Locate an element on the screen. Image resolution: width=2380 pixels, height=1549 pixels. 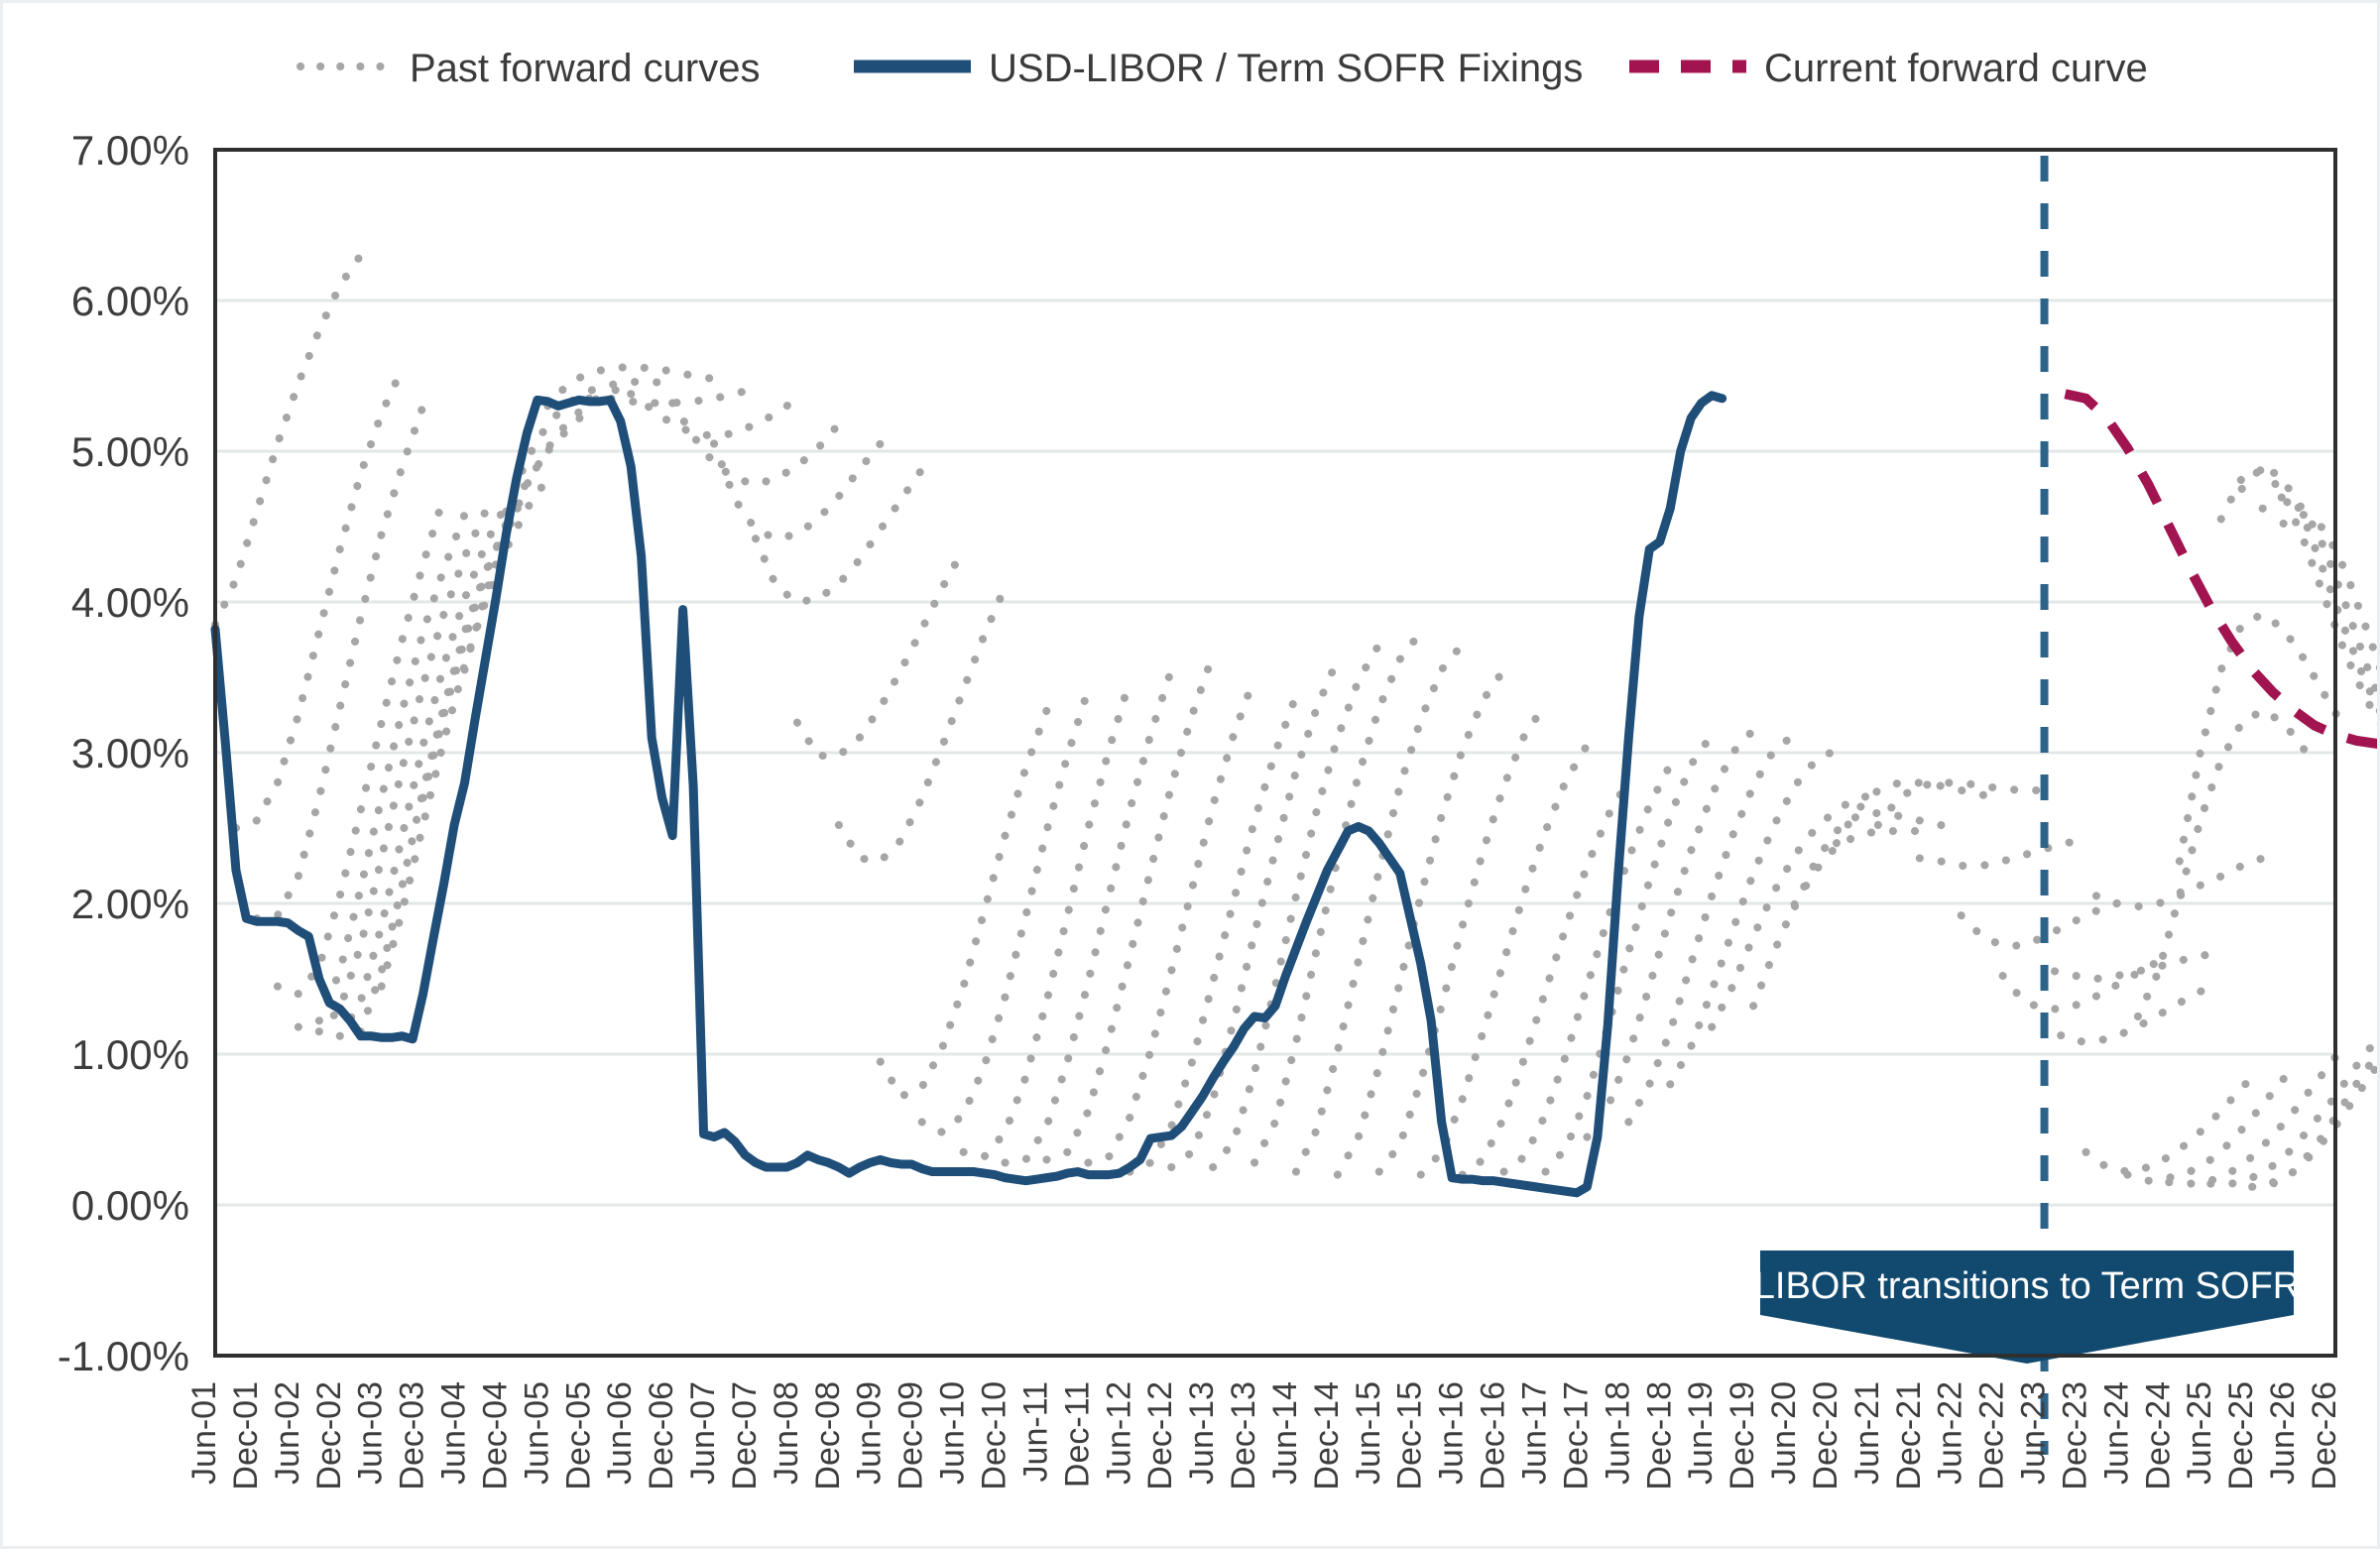
x-axis-tick-label: Jun-21 is located at coordinates (1867, 1433).